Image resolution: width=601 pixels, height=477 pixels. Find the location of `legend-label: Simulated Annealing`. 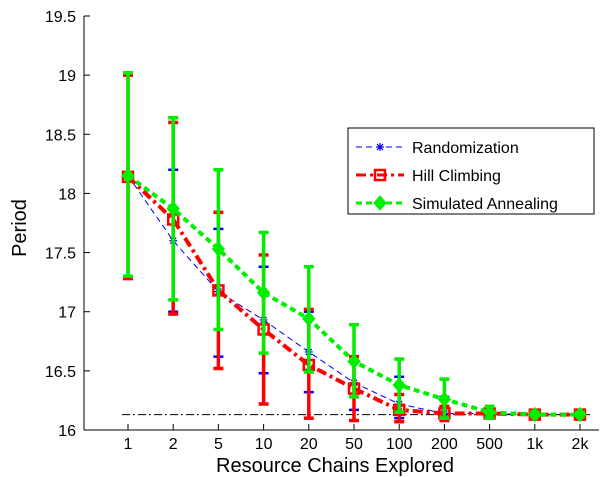

legend-label: Simulated Annealing is located at coordinates (485, 204).